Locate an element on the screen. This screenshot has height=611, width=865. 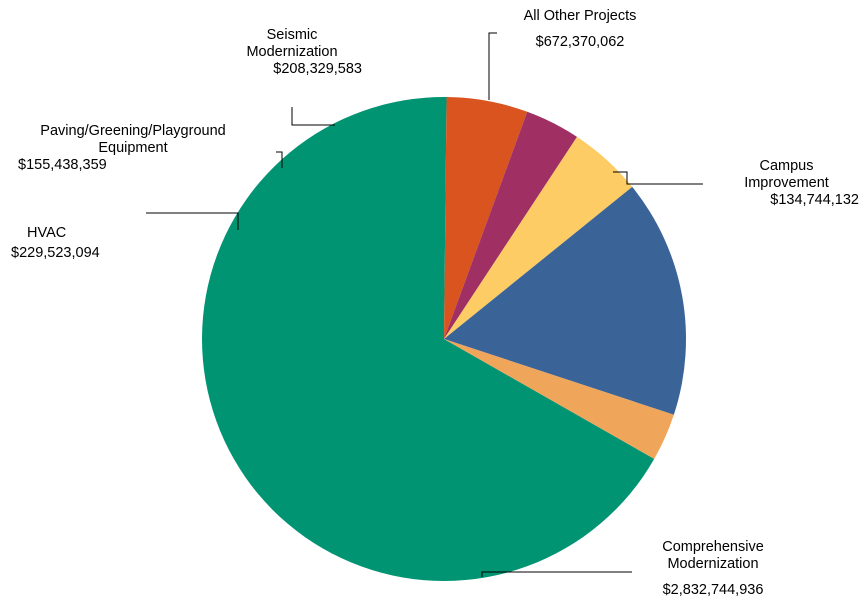
slice-name-line-1: All Other Projects is located at coordinates (580, 16).